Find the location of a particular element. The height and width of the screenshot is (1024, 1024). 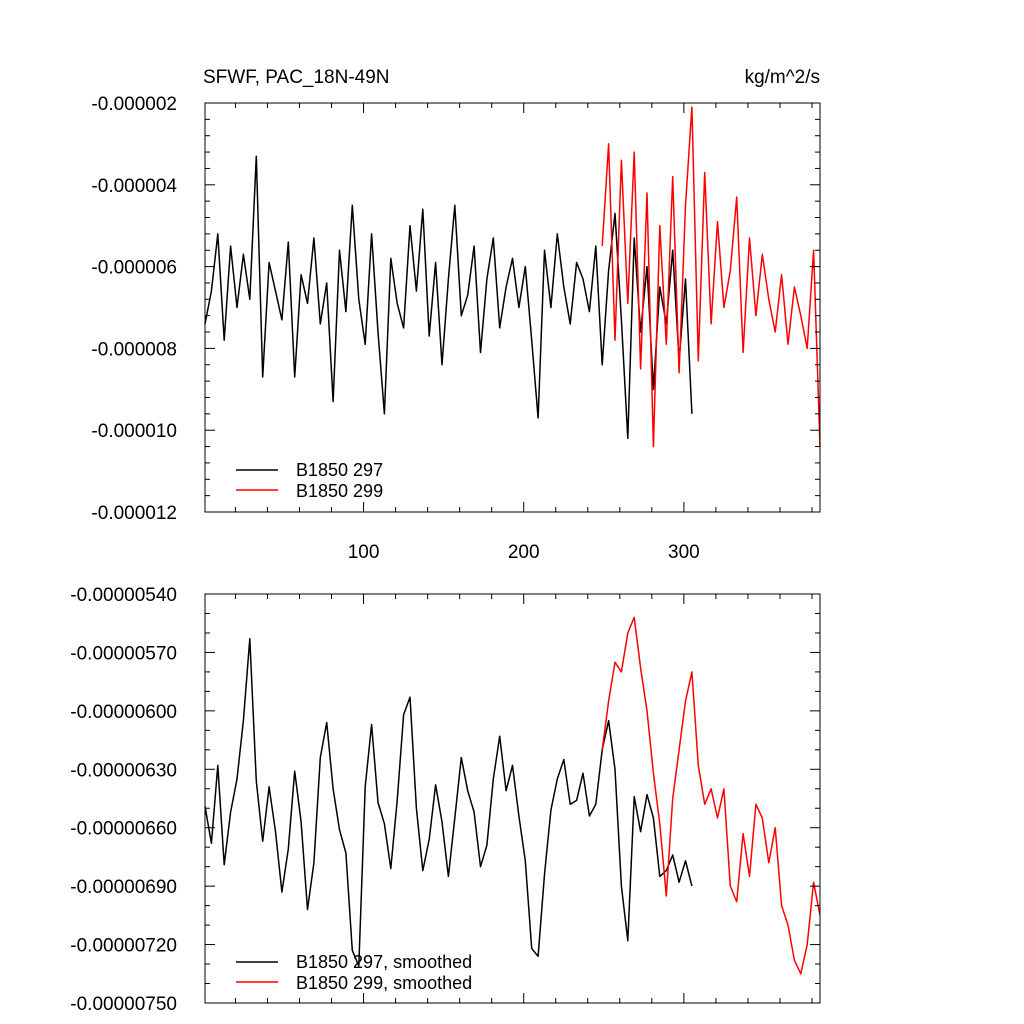

y-tick-label: -0.000002 is located at coordinates (134, 104).